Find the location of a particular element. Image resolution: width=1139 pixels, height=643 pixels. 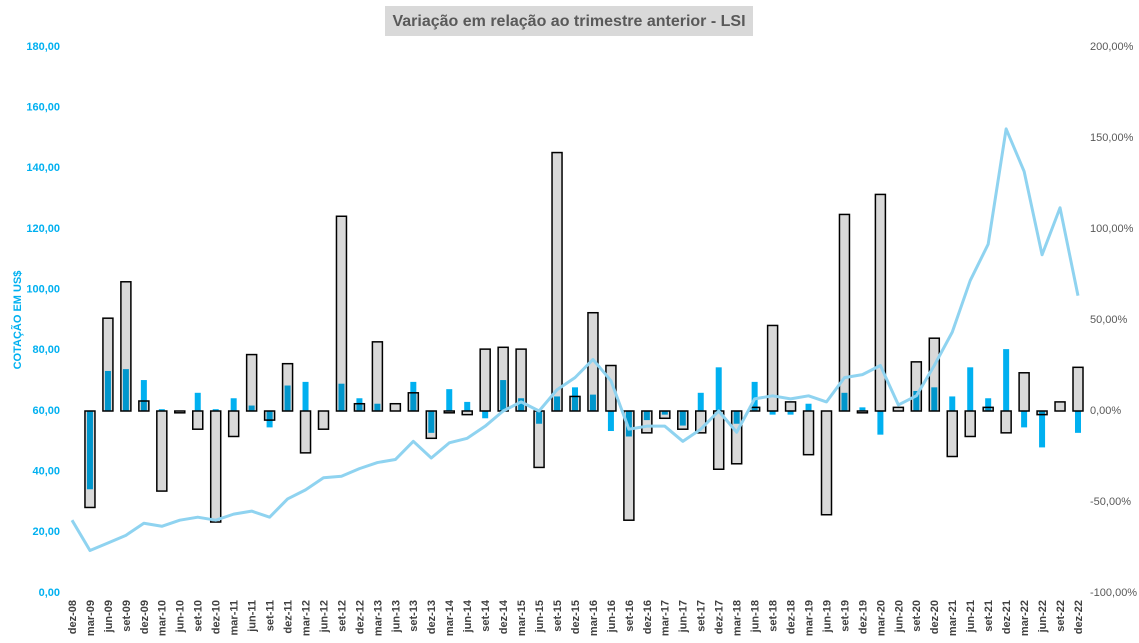

x-tick-label: set-09 is located at coordinates (127, 616).